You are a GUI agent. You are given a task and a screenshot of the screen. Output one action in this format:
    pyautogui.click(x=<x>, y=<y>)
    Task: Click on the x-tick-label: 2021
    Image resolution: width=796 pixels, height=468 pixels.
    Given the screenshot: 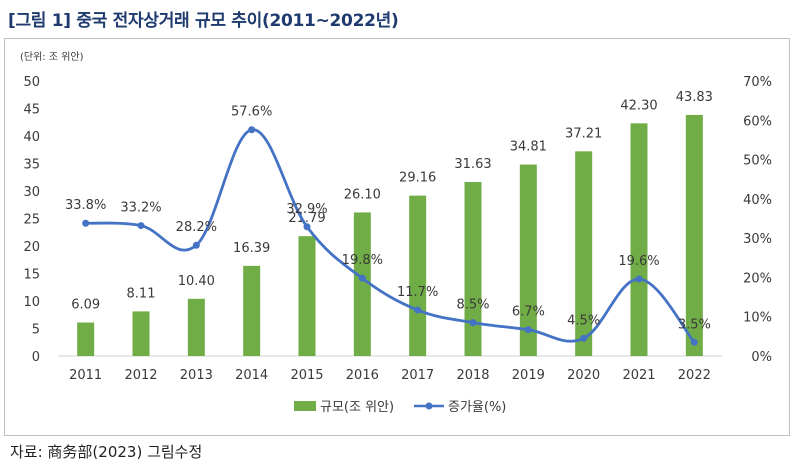 What is the action you would take?
    pyautogui.click(x=638, y=375)
    